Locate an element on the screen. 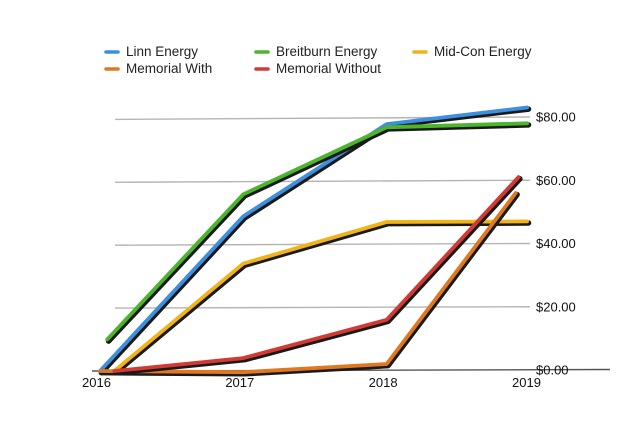  legend-label: Linn Energy is located at coordinates (162, 51).